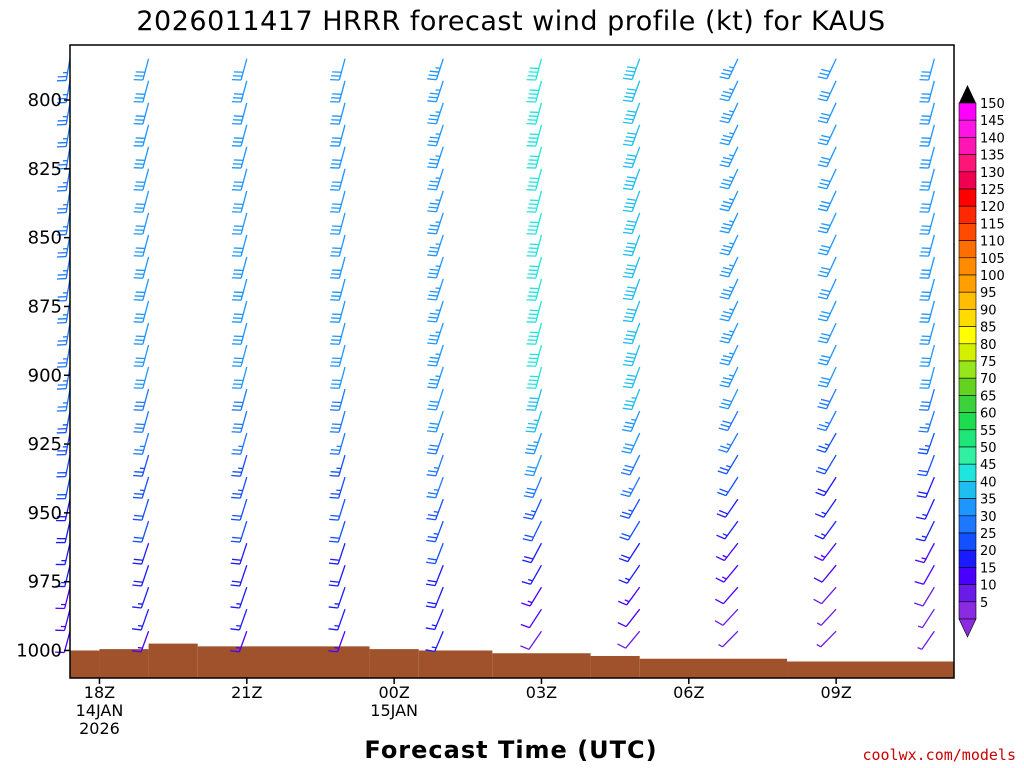  Describe the element at coordinates (393, 692) in the screenshot. I see `x-tick-label: 00Z` at that location.